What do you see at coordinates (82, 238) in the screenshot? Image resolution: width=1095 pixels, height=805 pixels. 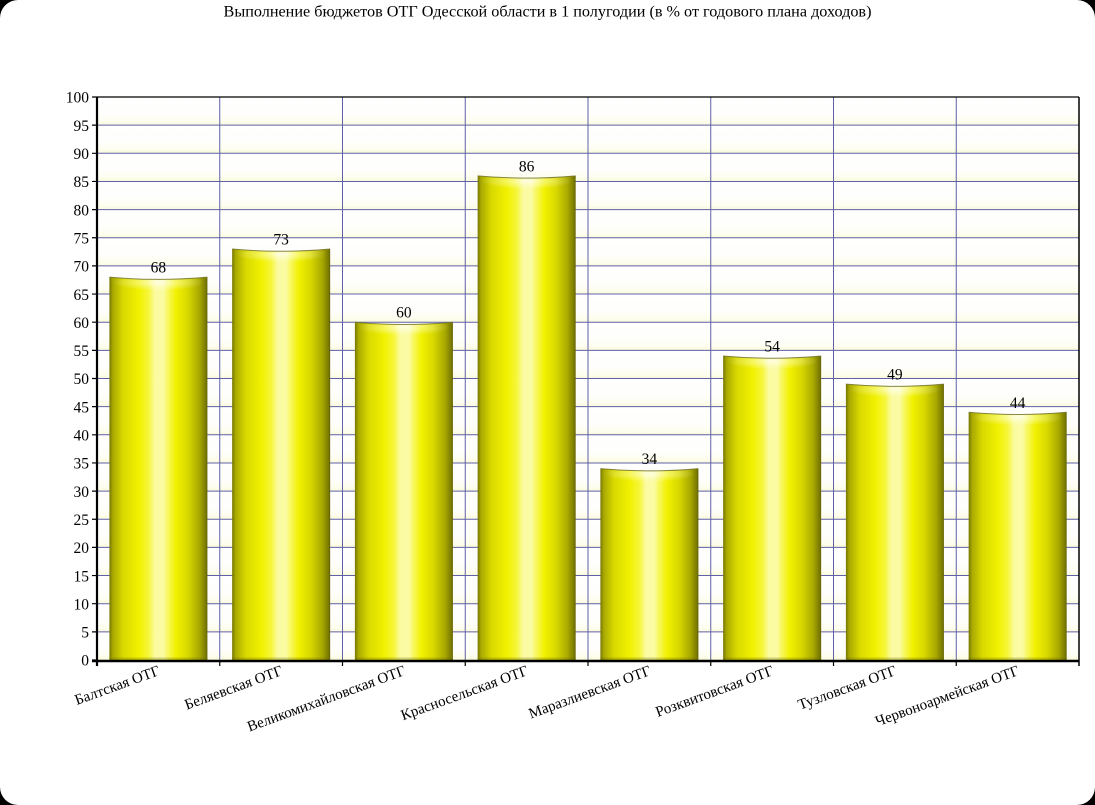 I see `svg-text: 75` at bounding box center [82, 238].